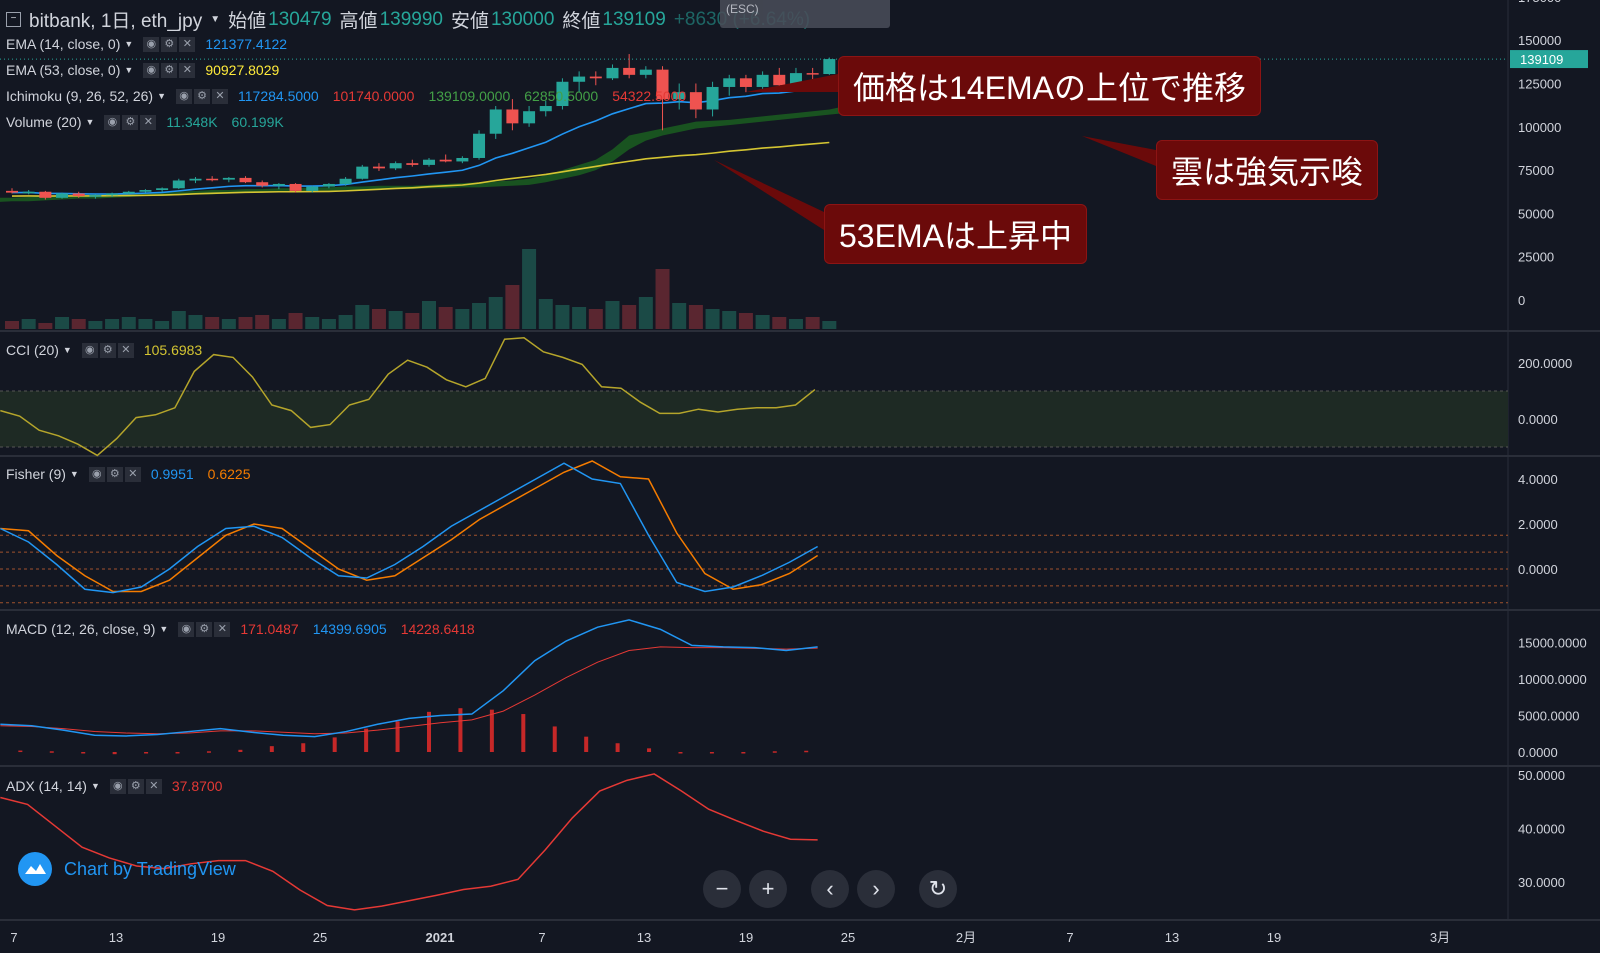 The image size is (1600, 953). Describe the element at coordinates (876, 889) in the screenshot. I see `scroll-right-button: ›` at that location.